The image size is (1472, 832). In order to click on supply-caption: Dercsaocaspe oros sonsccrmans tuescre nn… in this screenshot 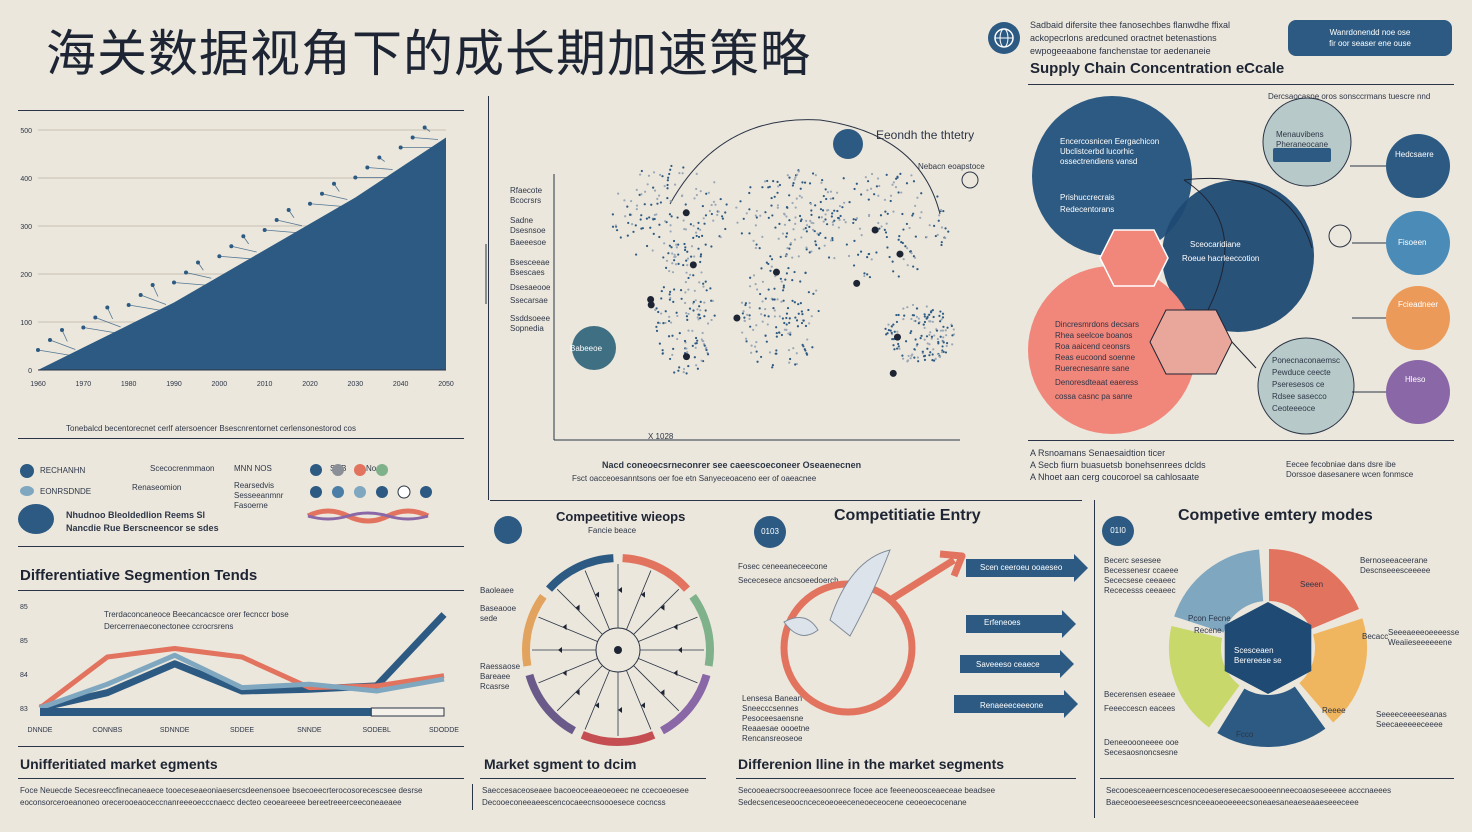, I will do `click(1349, 96)`.